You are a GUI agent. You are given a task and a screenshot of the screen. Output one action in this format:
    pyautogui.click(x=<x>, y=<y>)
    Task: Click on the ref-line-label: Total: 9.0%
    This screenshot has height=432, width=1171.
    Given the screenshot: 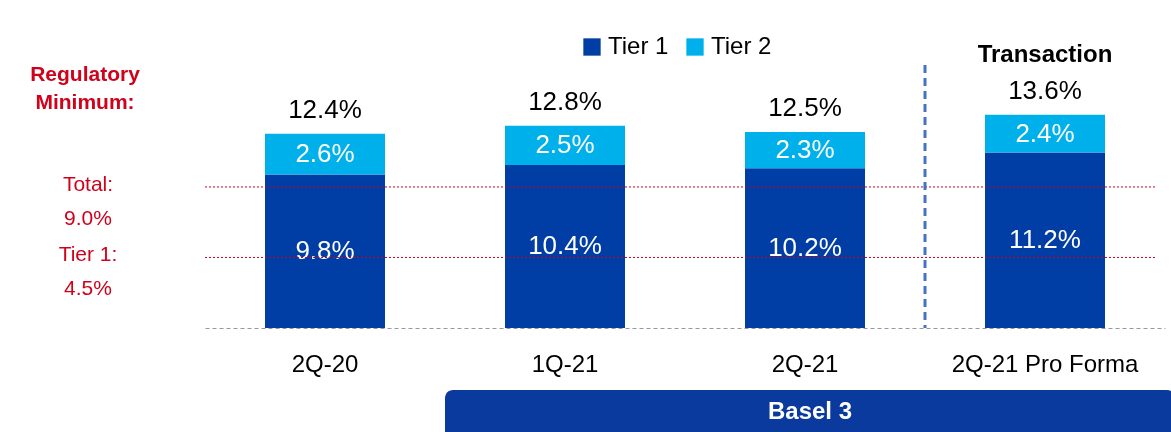 What is the action you would take?
    pyautogui.click(x=88, y=200)
    